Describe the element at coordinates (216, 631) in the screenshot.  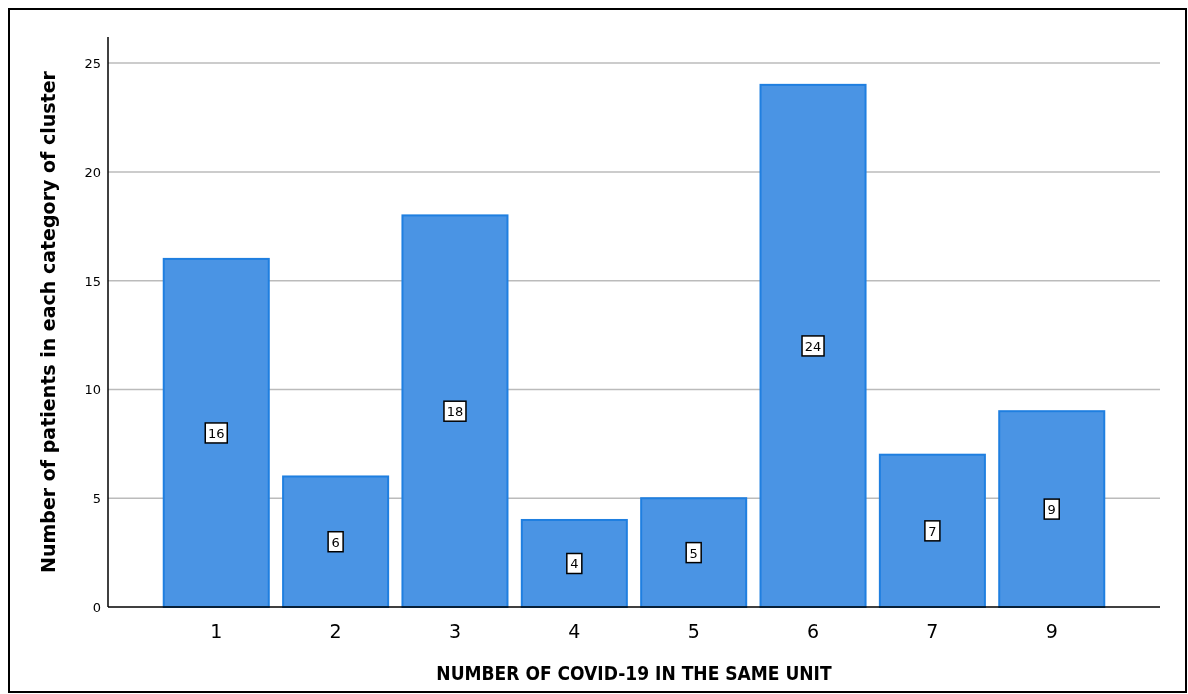
I see `x-tick-label: 1` at that location.